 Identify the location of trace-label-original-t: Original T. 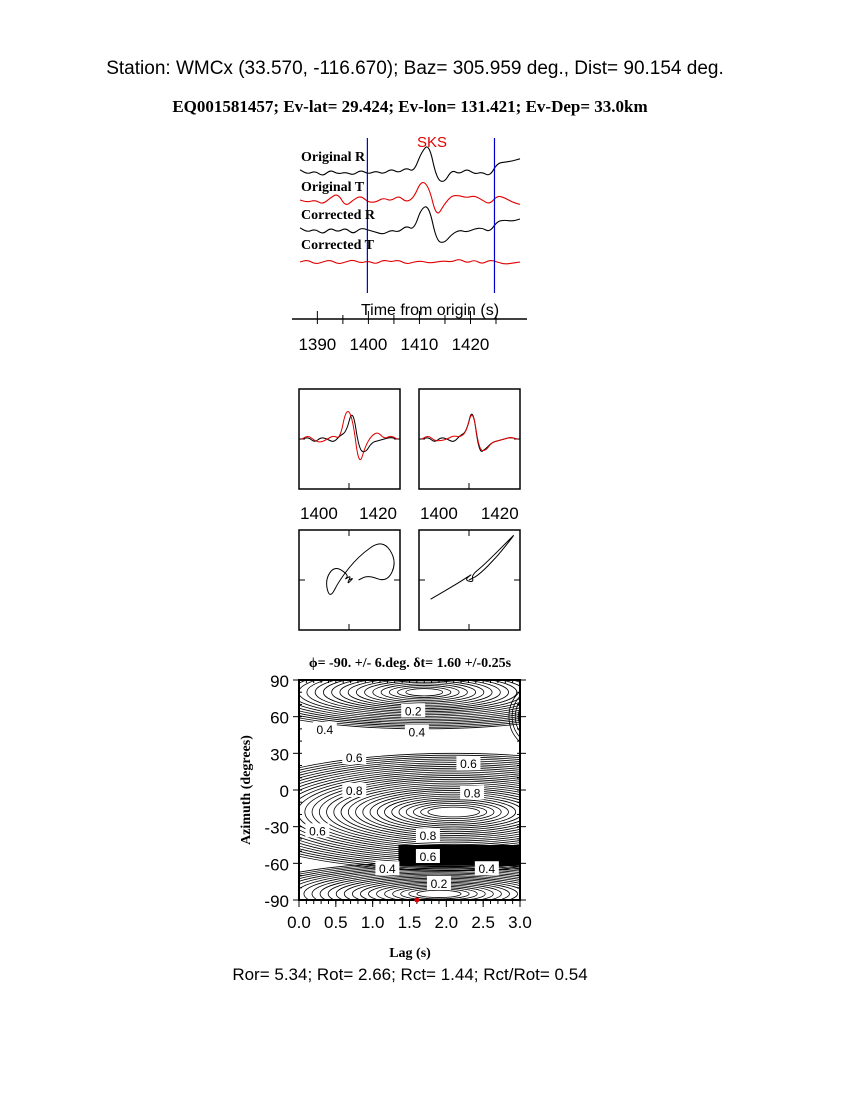
(333, 187).